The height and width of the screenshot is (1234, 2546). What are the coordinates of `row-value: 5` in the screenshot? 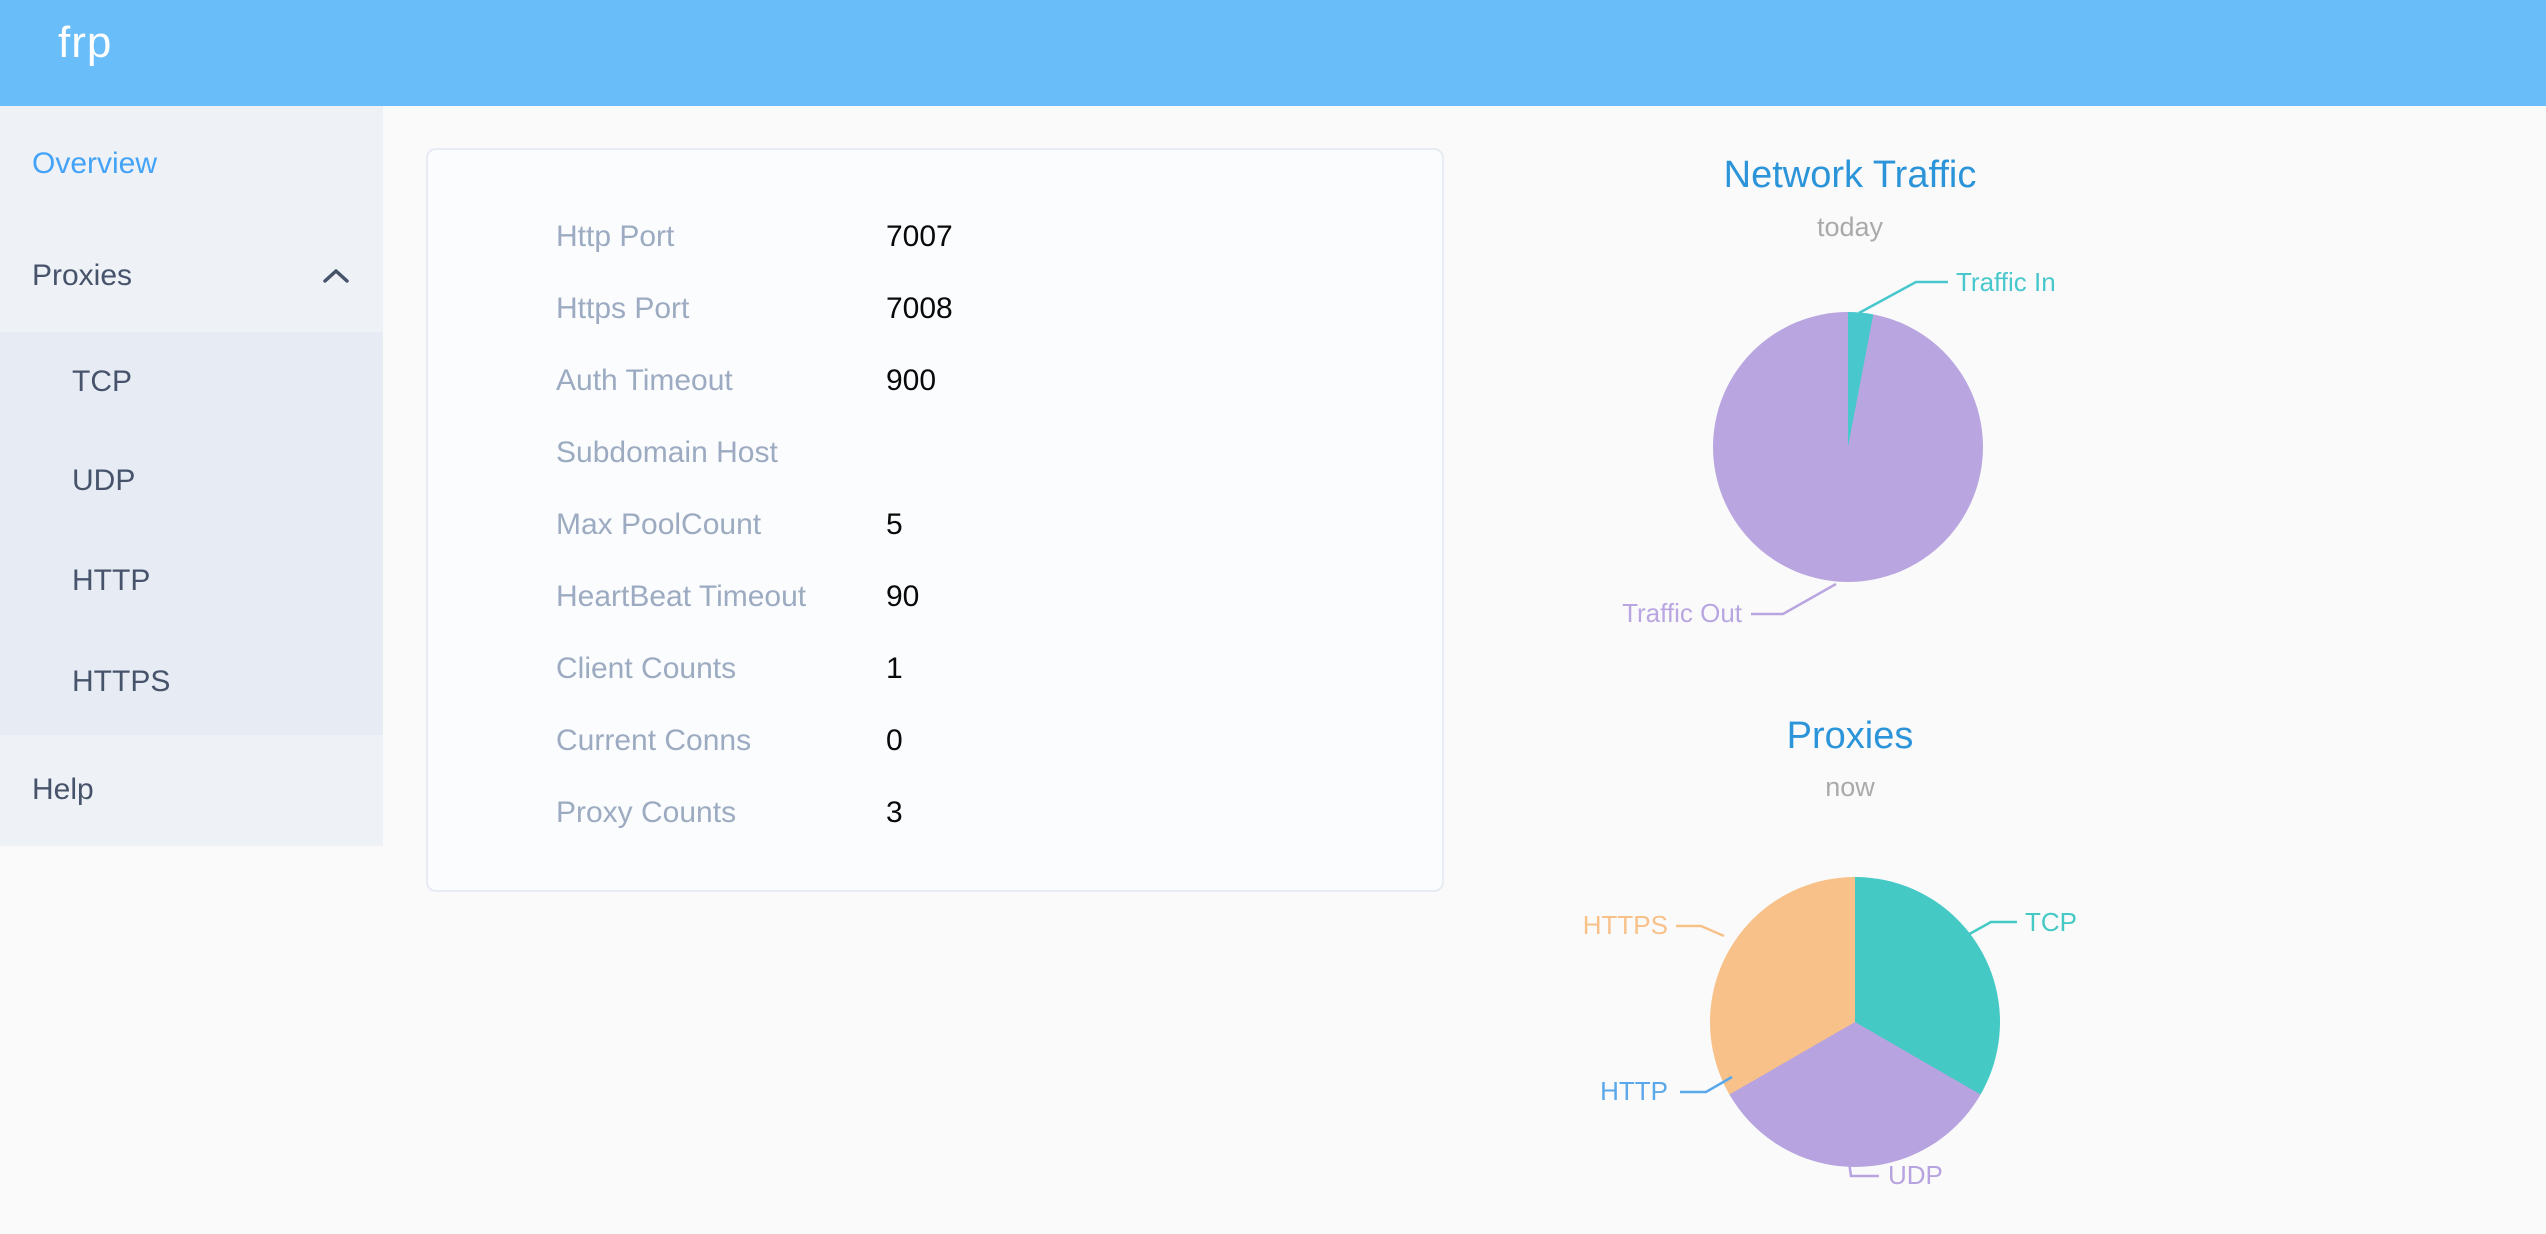 It's located at (894, 524).